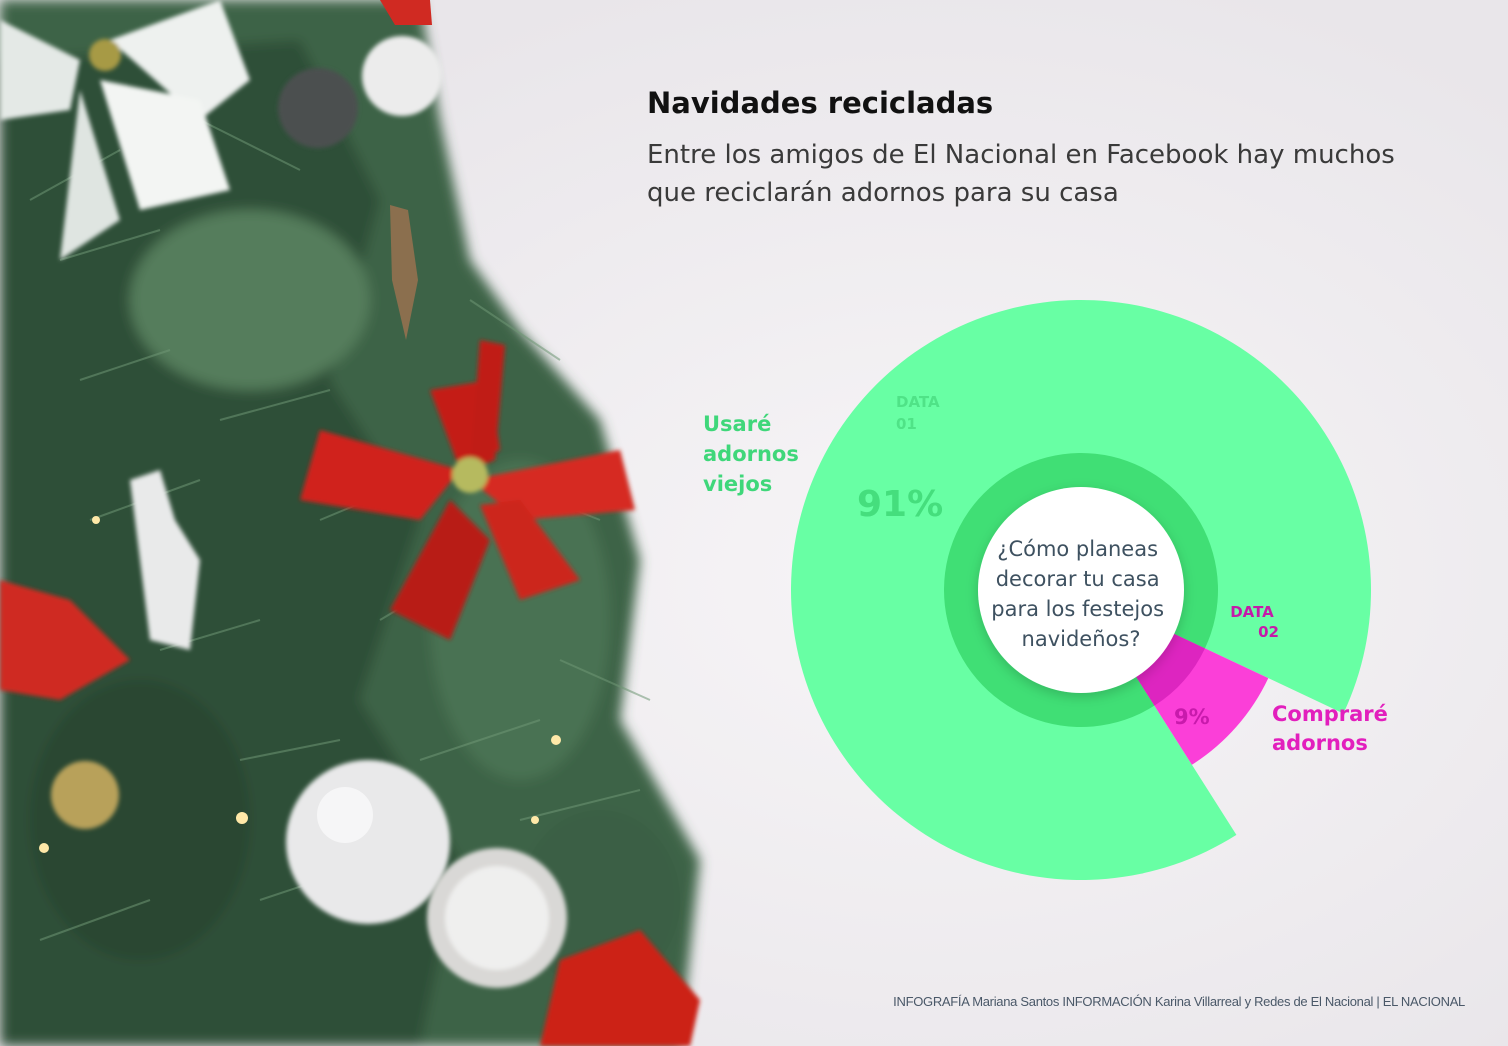 The height and width of the screenshot is (1046, 1508). I want to click on white-poinsettia, so click(125, 130).